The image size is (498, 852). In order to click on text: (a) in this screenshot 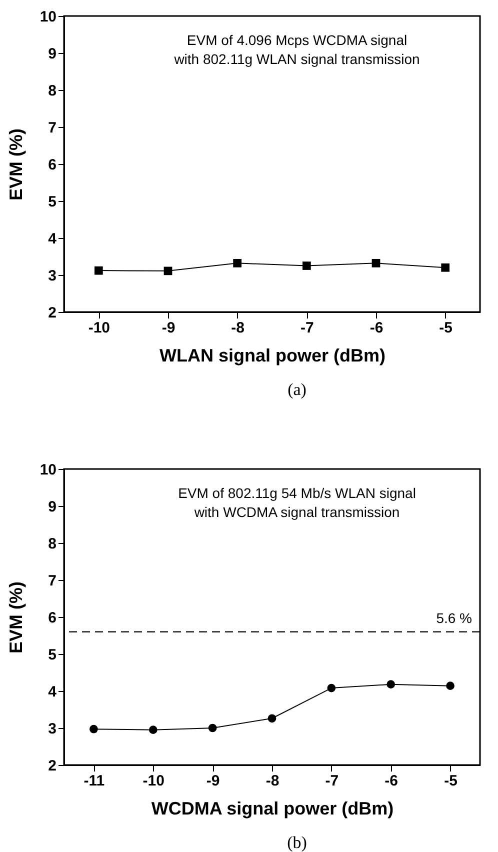, I will do `click(297, 389)`.